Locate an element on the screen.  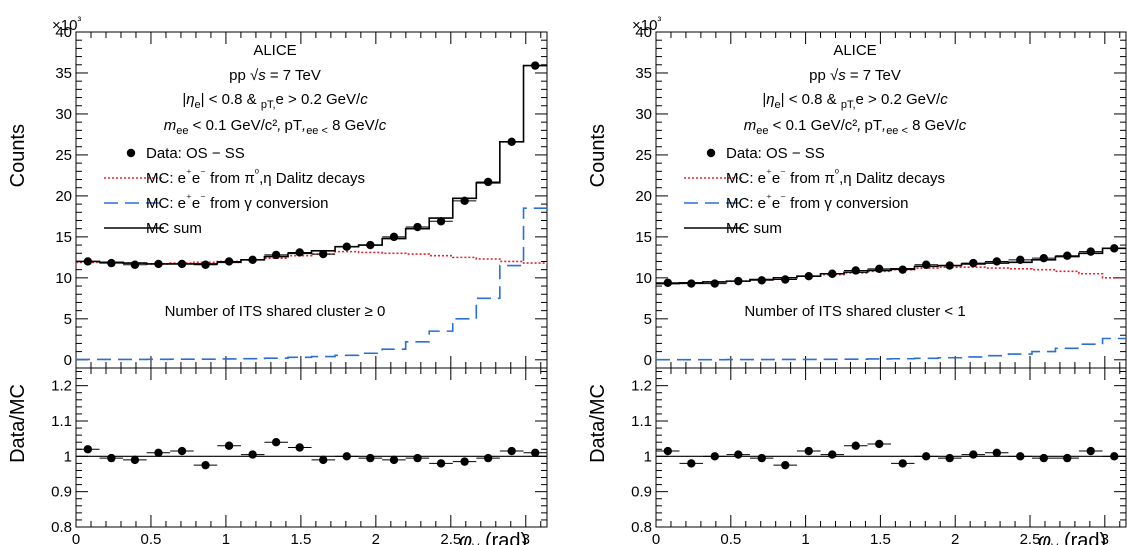
legend-label-dalitz-part: ⁺ is located at coordinates (189, 174).